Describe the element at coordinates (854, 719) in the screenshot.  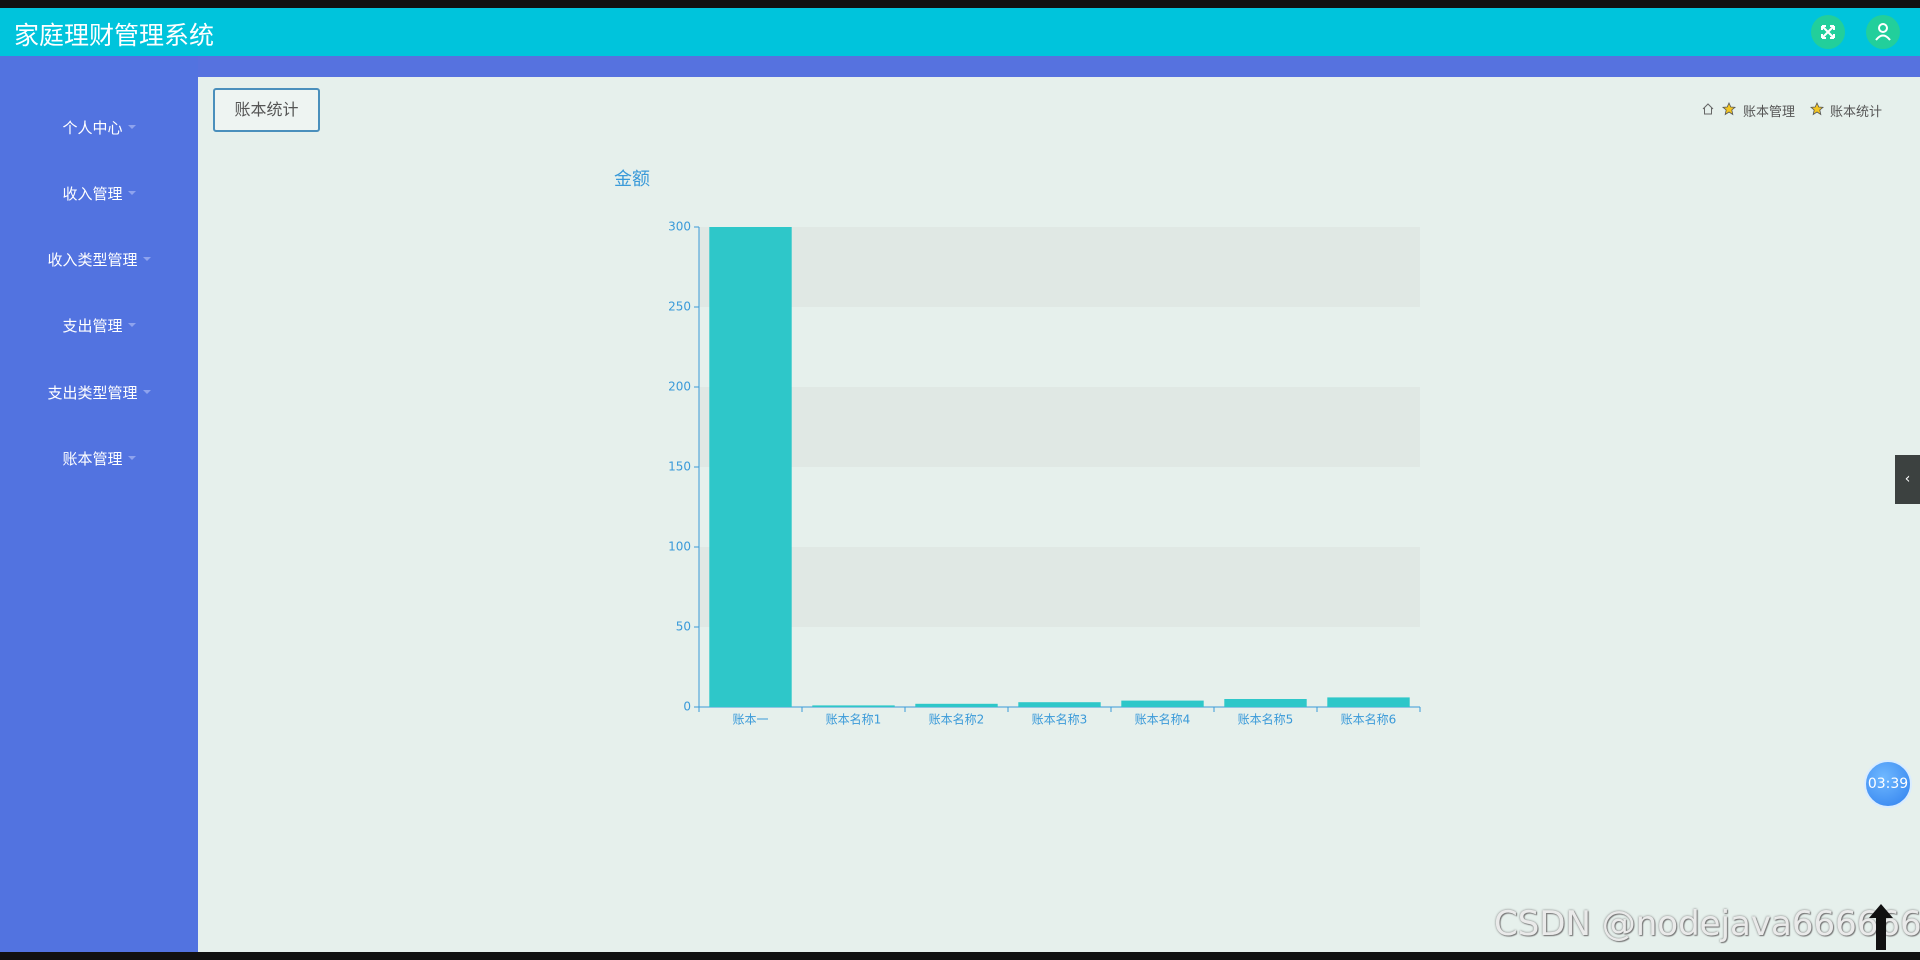
I see `x-tick-label: 账本名称1` at that location.